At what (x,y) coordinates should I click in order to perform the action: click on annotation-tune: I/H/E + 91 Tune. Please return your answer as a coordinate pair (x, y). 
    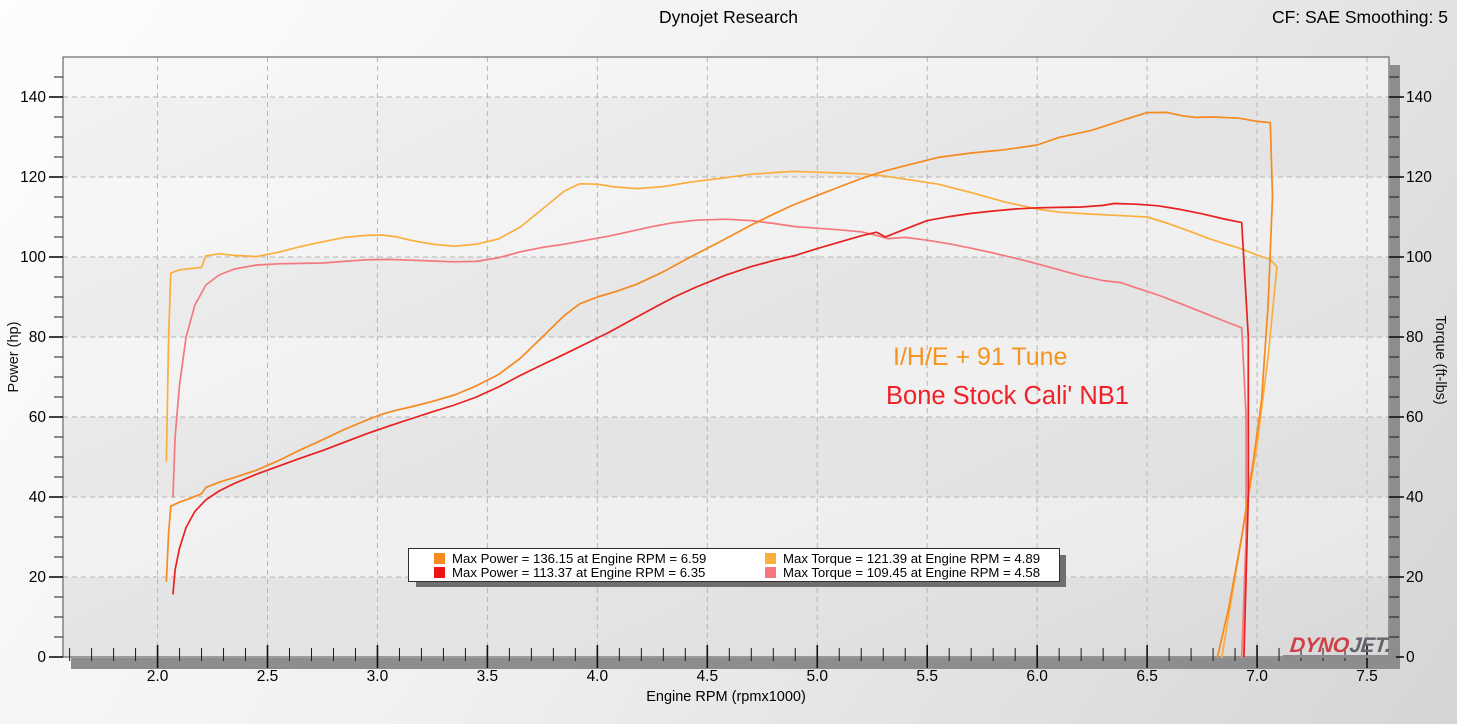
    Looking at the image, I should click on (980, 357).